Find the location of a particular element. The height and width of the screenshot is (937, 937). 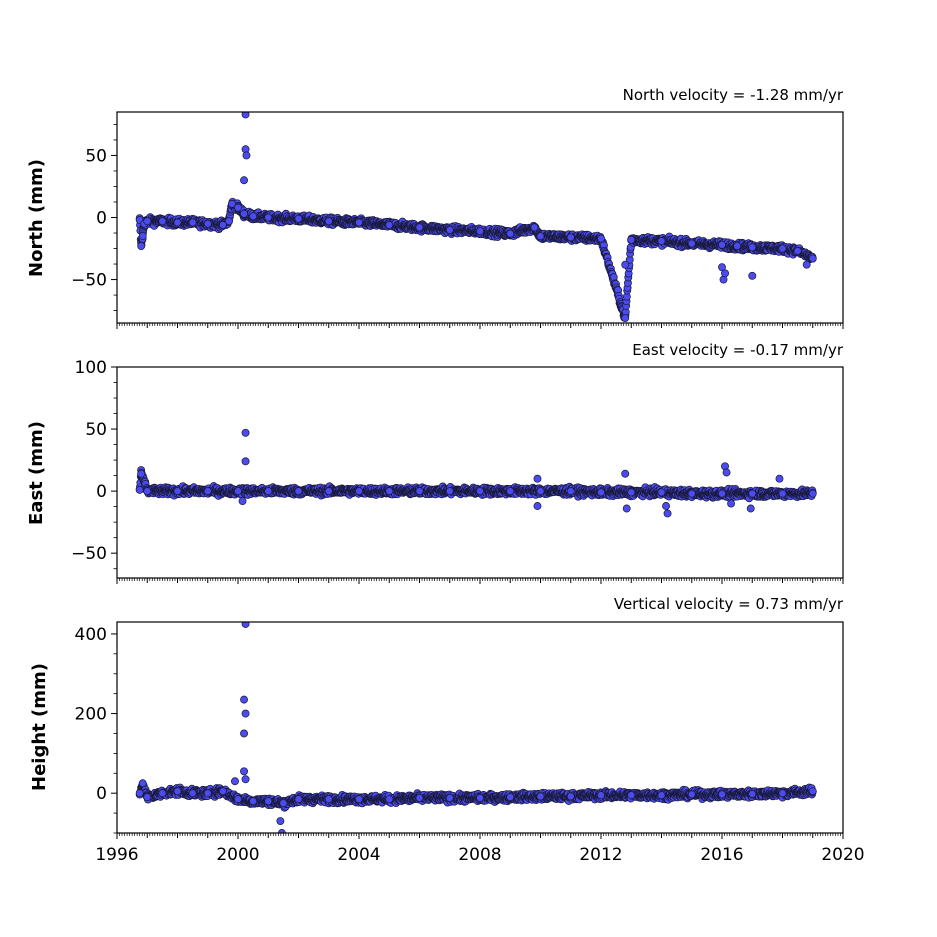

east-points is located at coordinates (476, 473).